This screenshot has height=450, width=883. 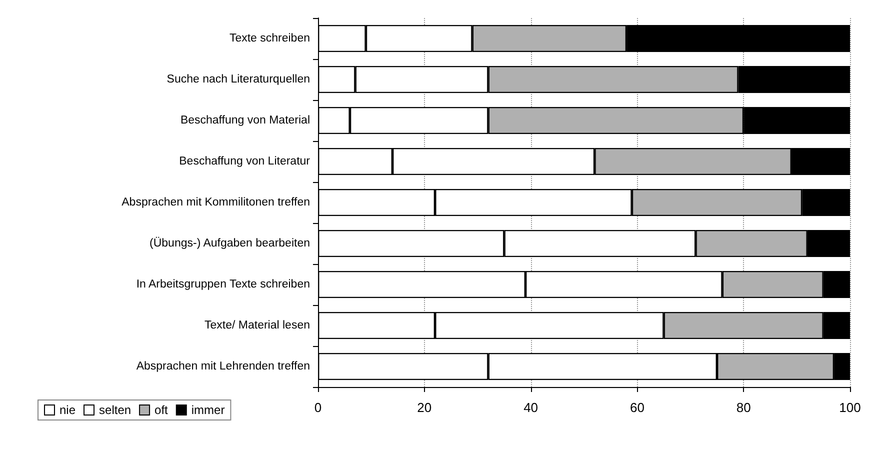 What do you see at coordinates (223, 284) in the screenshot?
I see `y-tick-label: In Arbeitsgruppen Texte schreiben` at bounding box center [223, 284].